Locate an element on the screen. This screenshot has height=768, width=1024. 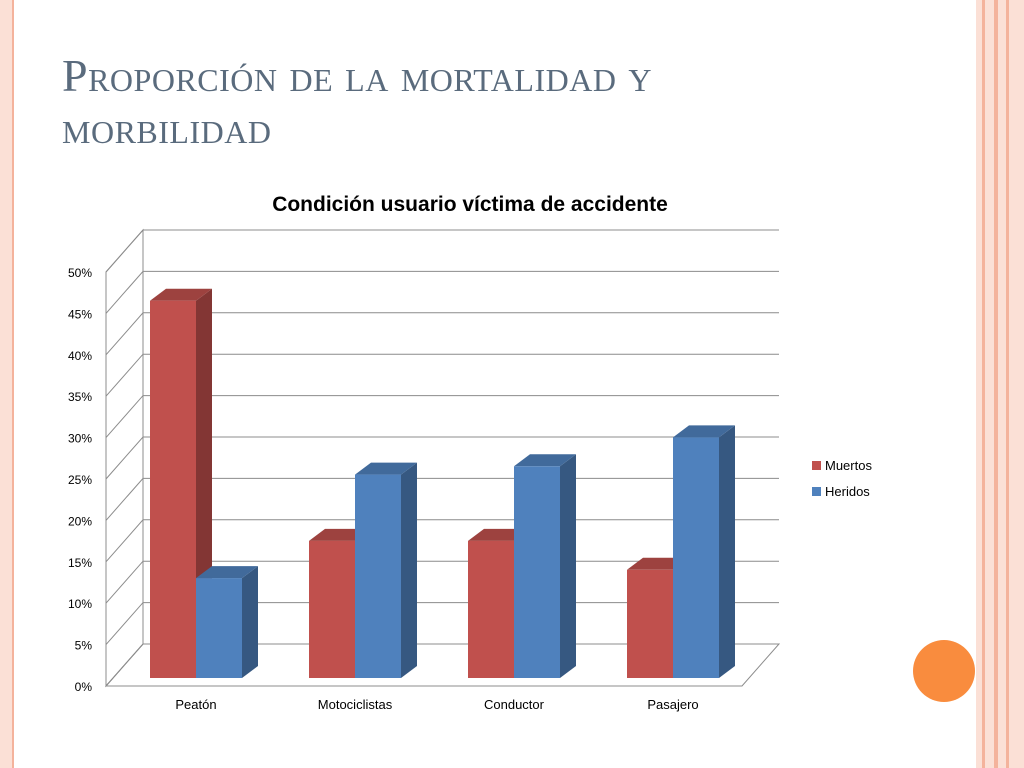
y-tick-label: 40% is located at coordinates (80, 356).